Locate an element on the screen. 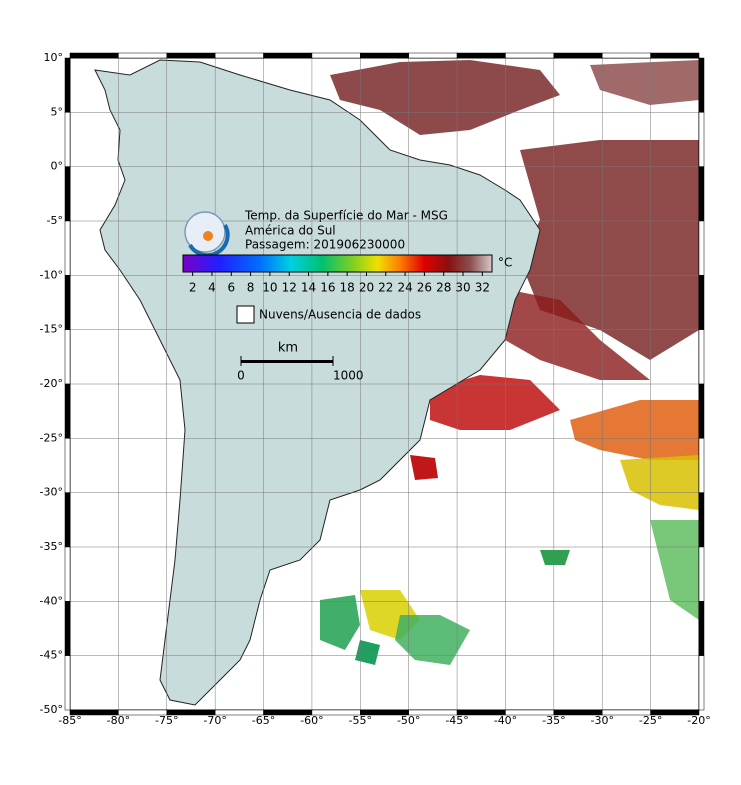 The height and width of the screenshot is (785, 741). colorbar is located at coordinates (337, 263).